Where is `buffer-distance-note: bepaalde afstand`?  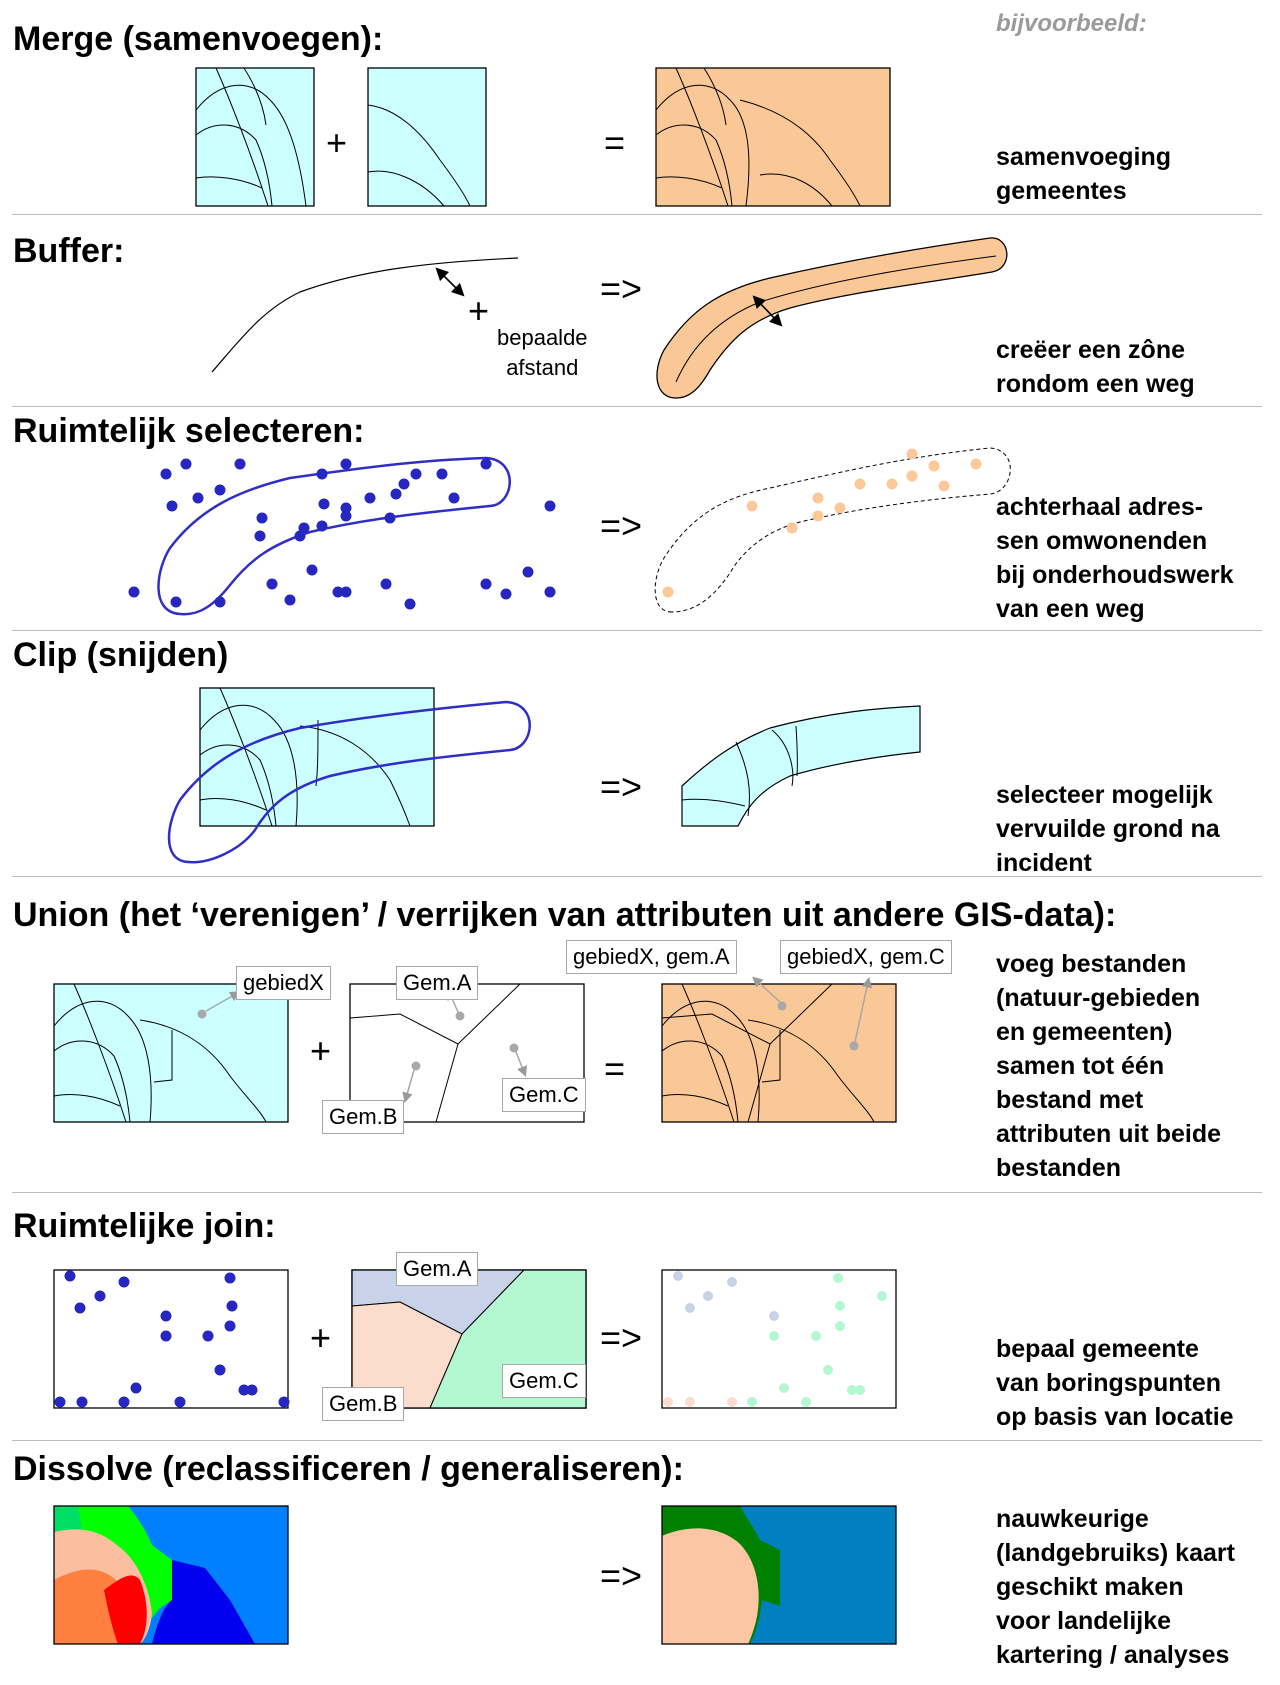
buffer-distance-note: bepaalde afstand is located at coordinates (542, 352).